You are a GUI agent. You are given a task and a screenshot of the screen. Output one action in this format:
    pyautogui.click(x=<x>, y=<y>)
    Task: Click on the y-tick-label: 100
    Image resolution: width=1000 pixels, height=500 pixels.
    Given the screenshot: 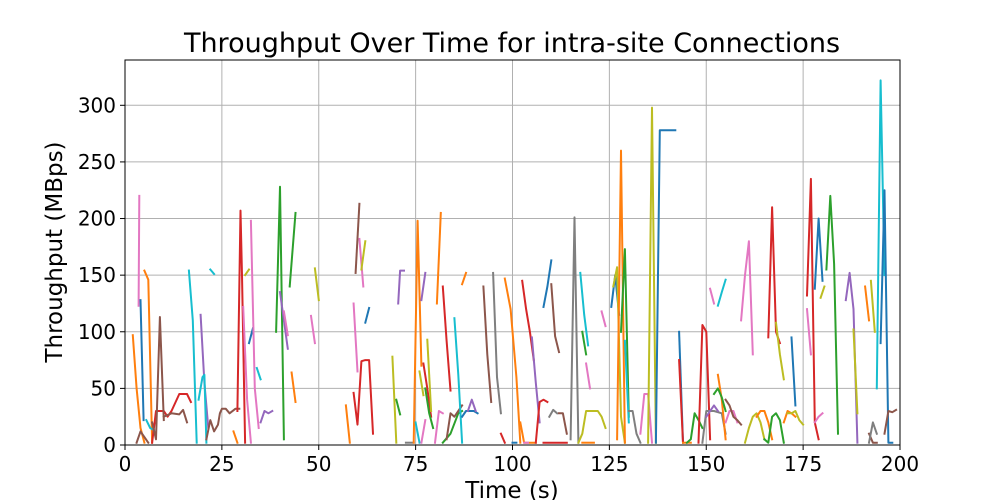 What is the action you would take?
    pyautogui.click(x=97, y=332)
    